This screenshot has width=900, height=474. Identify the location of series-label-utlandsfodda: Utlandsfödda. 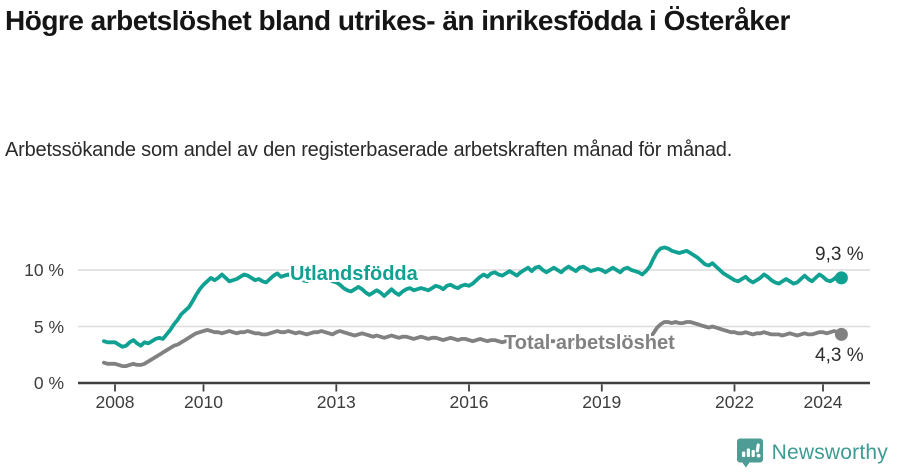
(354, 274).